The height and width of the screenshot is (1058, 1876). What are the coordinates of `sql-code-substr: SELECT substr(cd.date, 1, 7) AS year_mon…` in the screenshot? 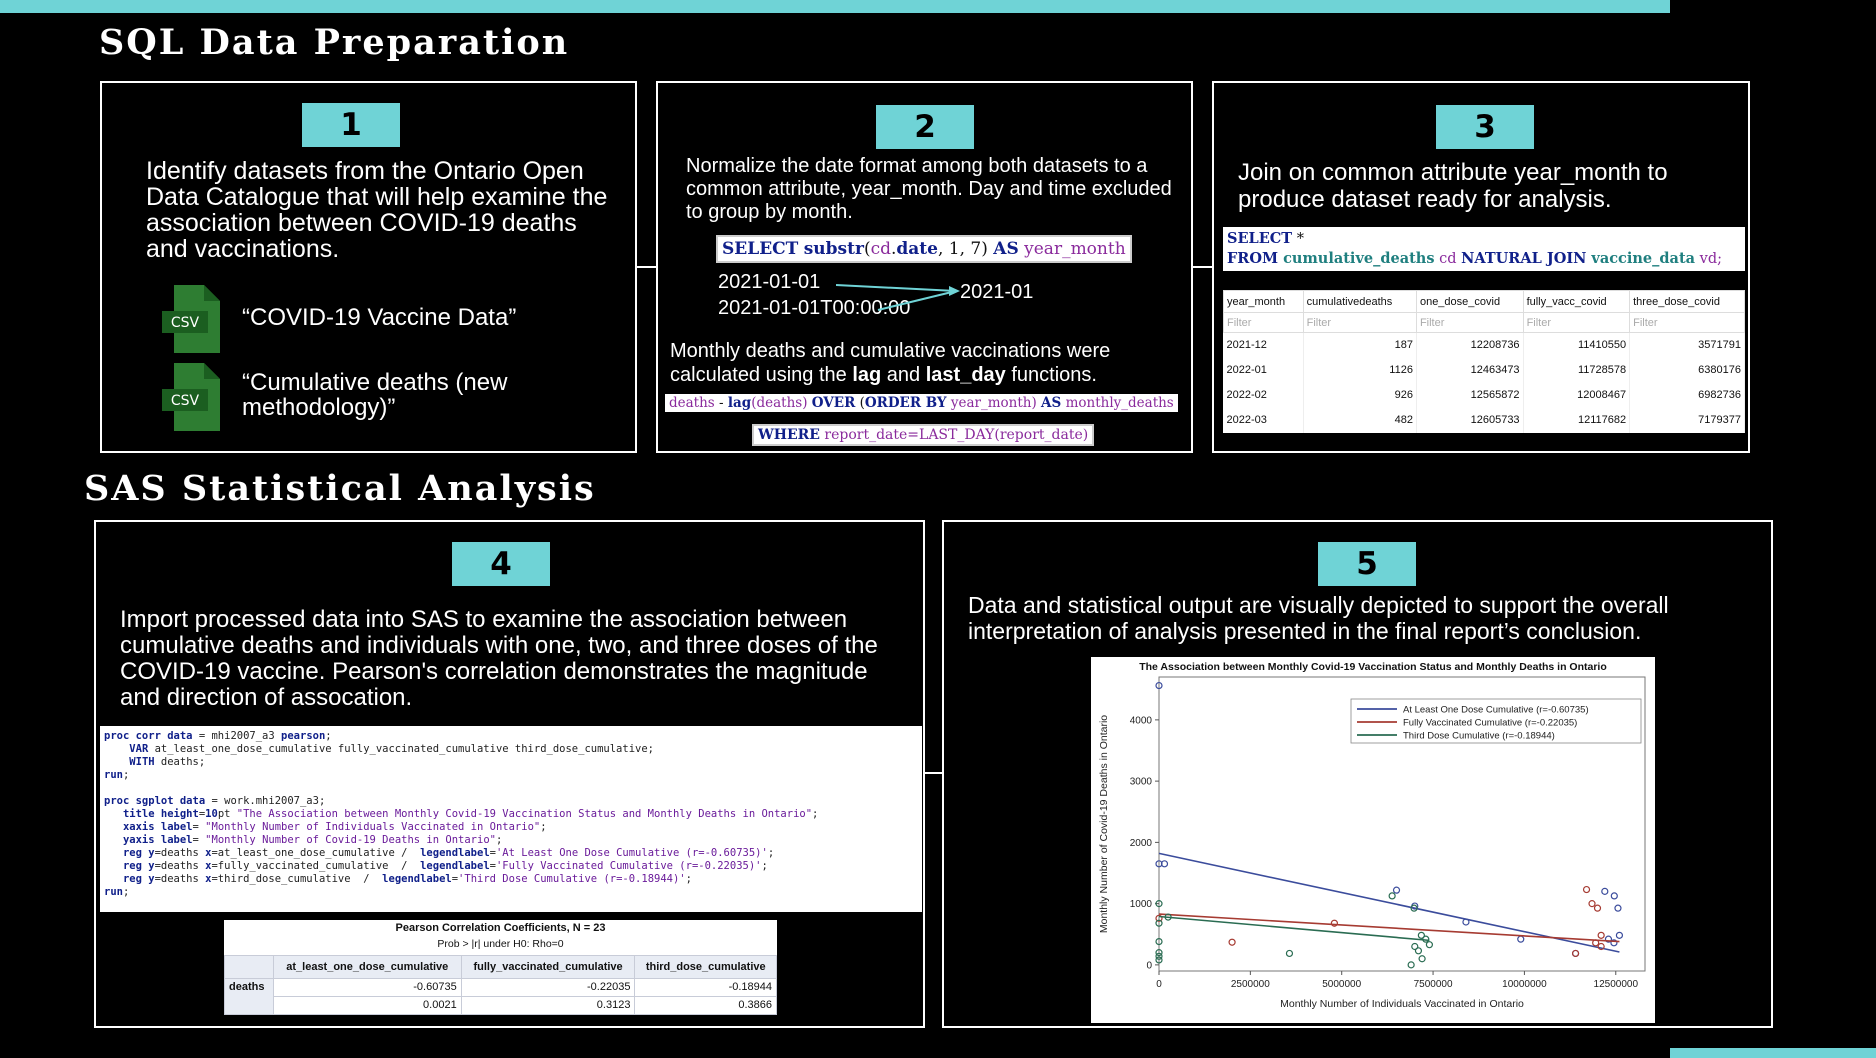 It's located at (924, 249).